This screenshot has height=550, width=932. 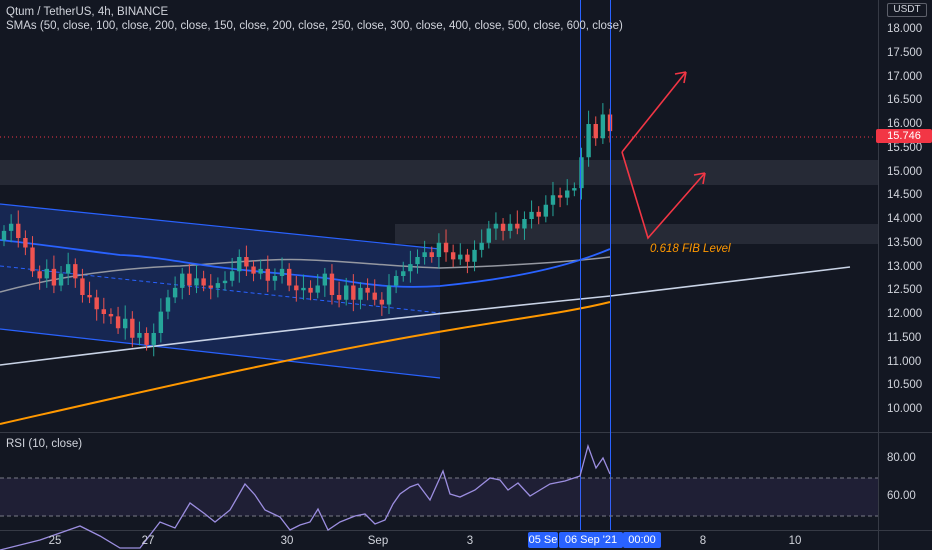 I want to click on descending-channel-fill, so click(x=220, y=291).